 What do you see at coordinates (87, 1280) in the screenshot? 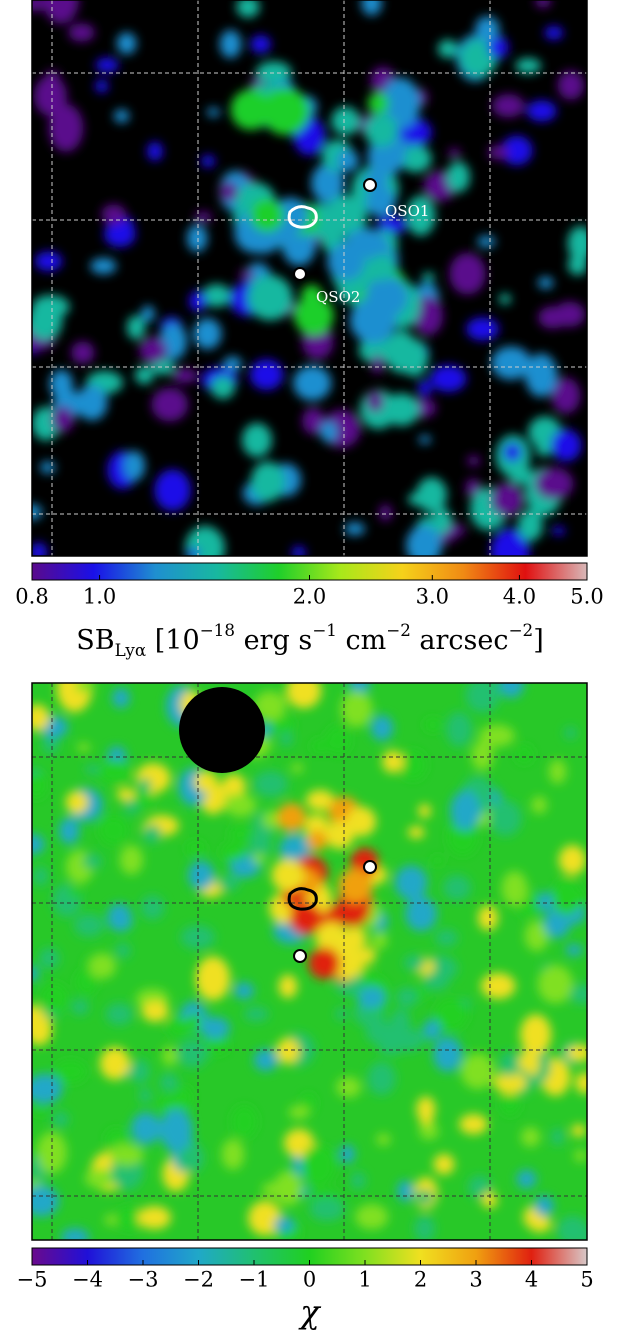
I see `tick-label: −4` at bounding box center [87, 1280].